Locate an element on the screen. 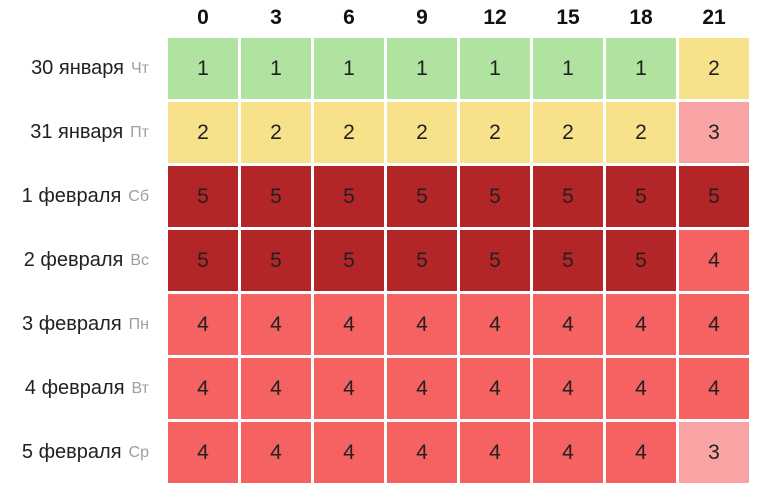  hour-header-15: 15 is located at coordinates (568, 17).